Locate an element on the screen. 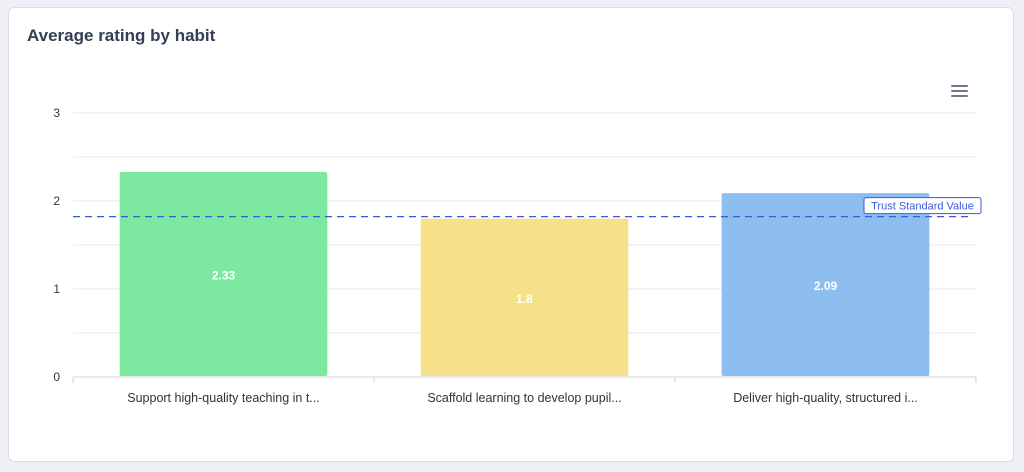 Image resolution: width=1024 pixels, height=472 pixels. data-label: 2.09 is located at coordinates (826, 286).